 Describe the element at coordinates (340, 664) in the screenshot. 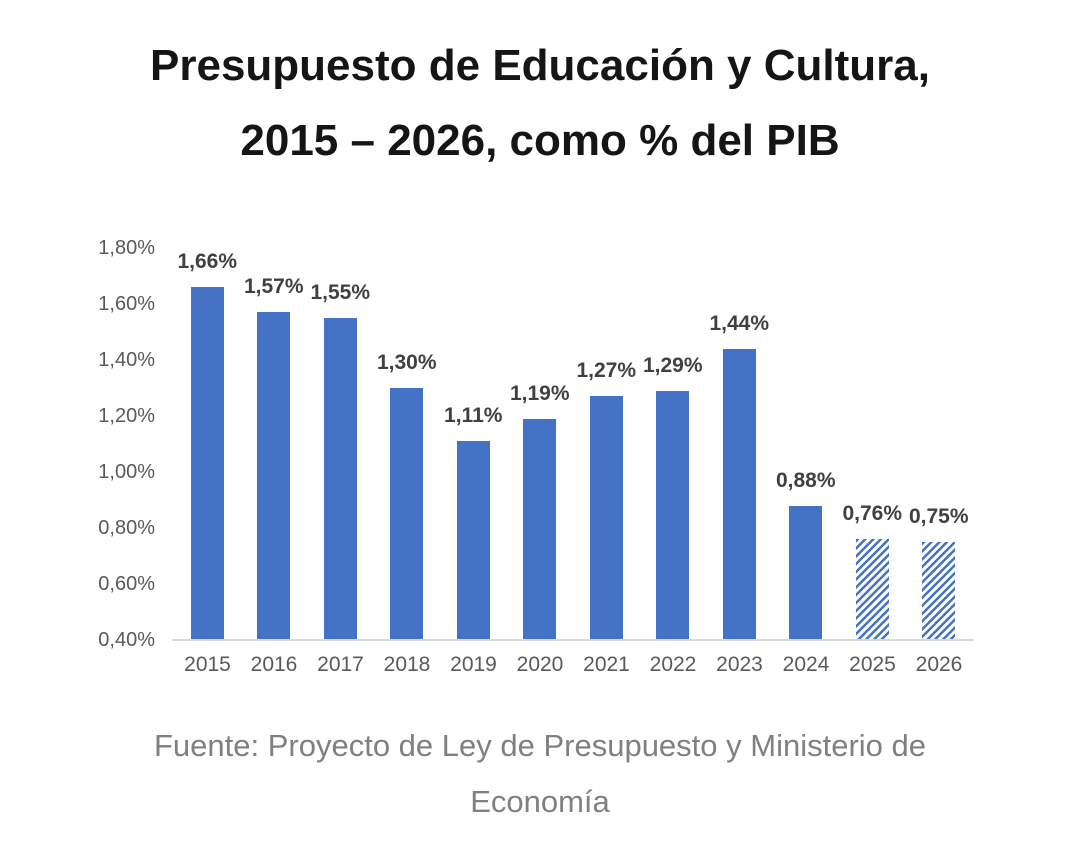

I see `x-axis-label-2017: 2017` at that location.